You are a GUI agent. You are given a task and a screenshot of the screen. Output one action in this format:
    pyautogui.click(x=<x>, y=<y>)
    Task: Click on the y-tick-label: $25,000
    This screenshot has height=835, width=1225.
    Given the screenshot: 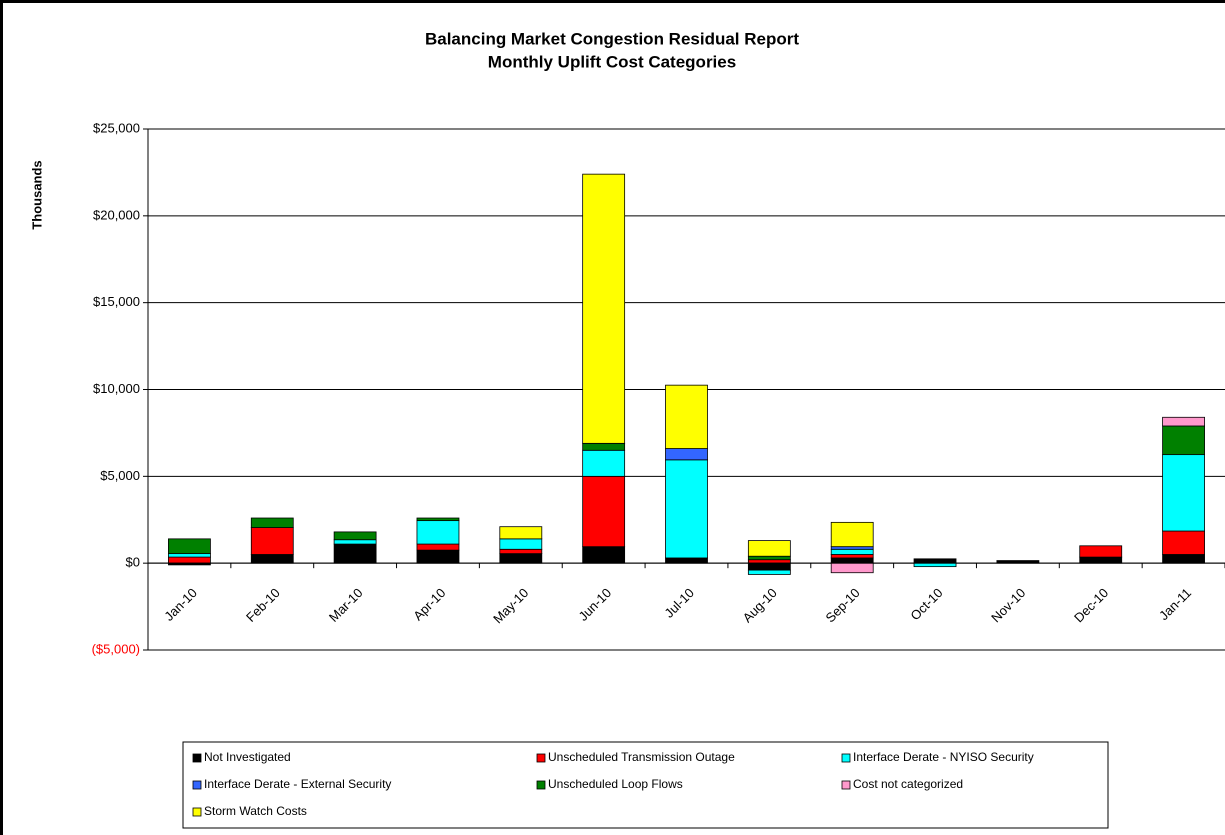 What is the action you would take?
    pyautogui.click(x=116, y=127)
    